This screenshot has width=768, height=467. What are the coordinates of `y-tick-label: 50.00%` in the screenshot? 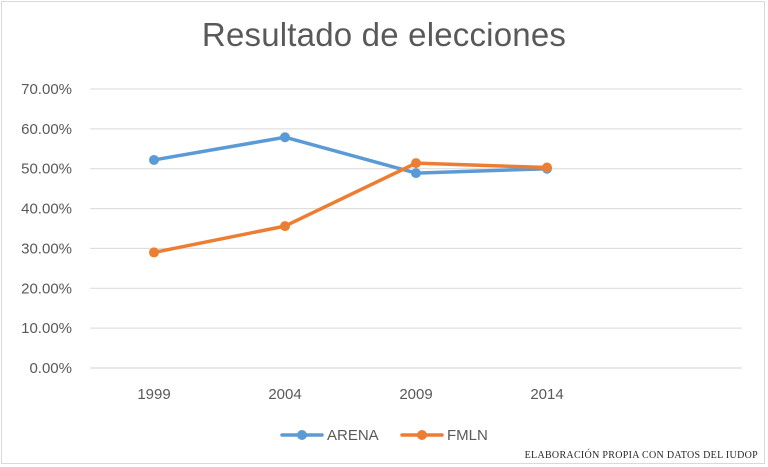 It's located at (46, 169).